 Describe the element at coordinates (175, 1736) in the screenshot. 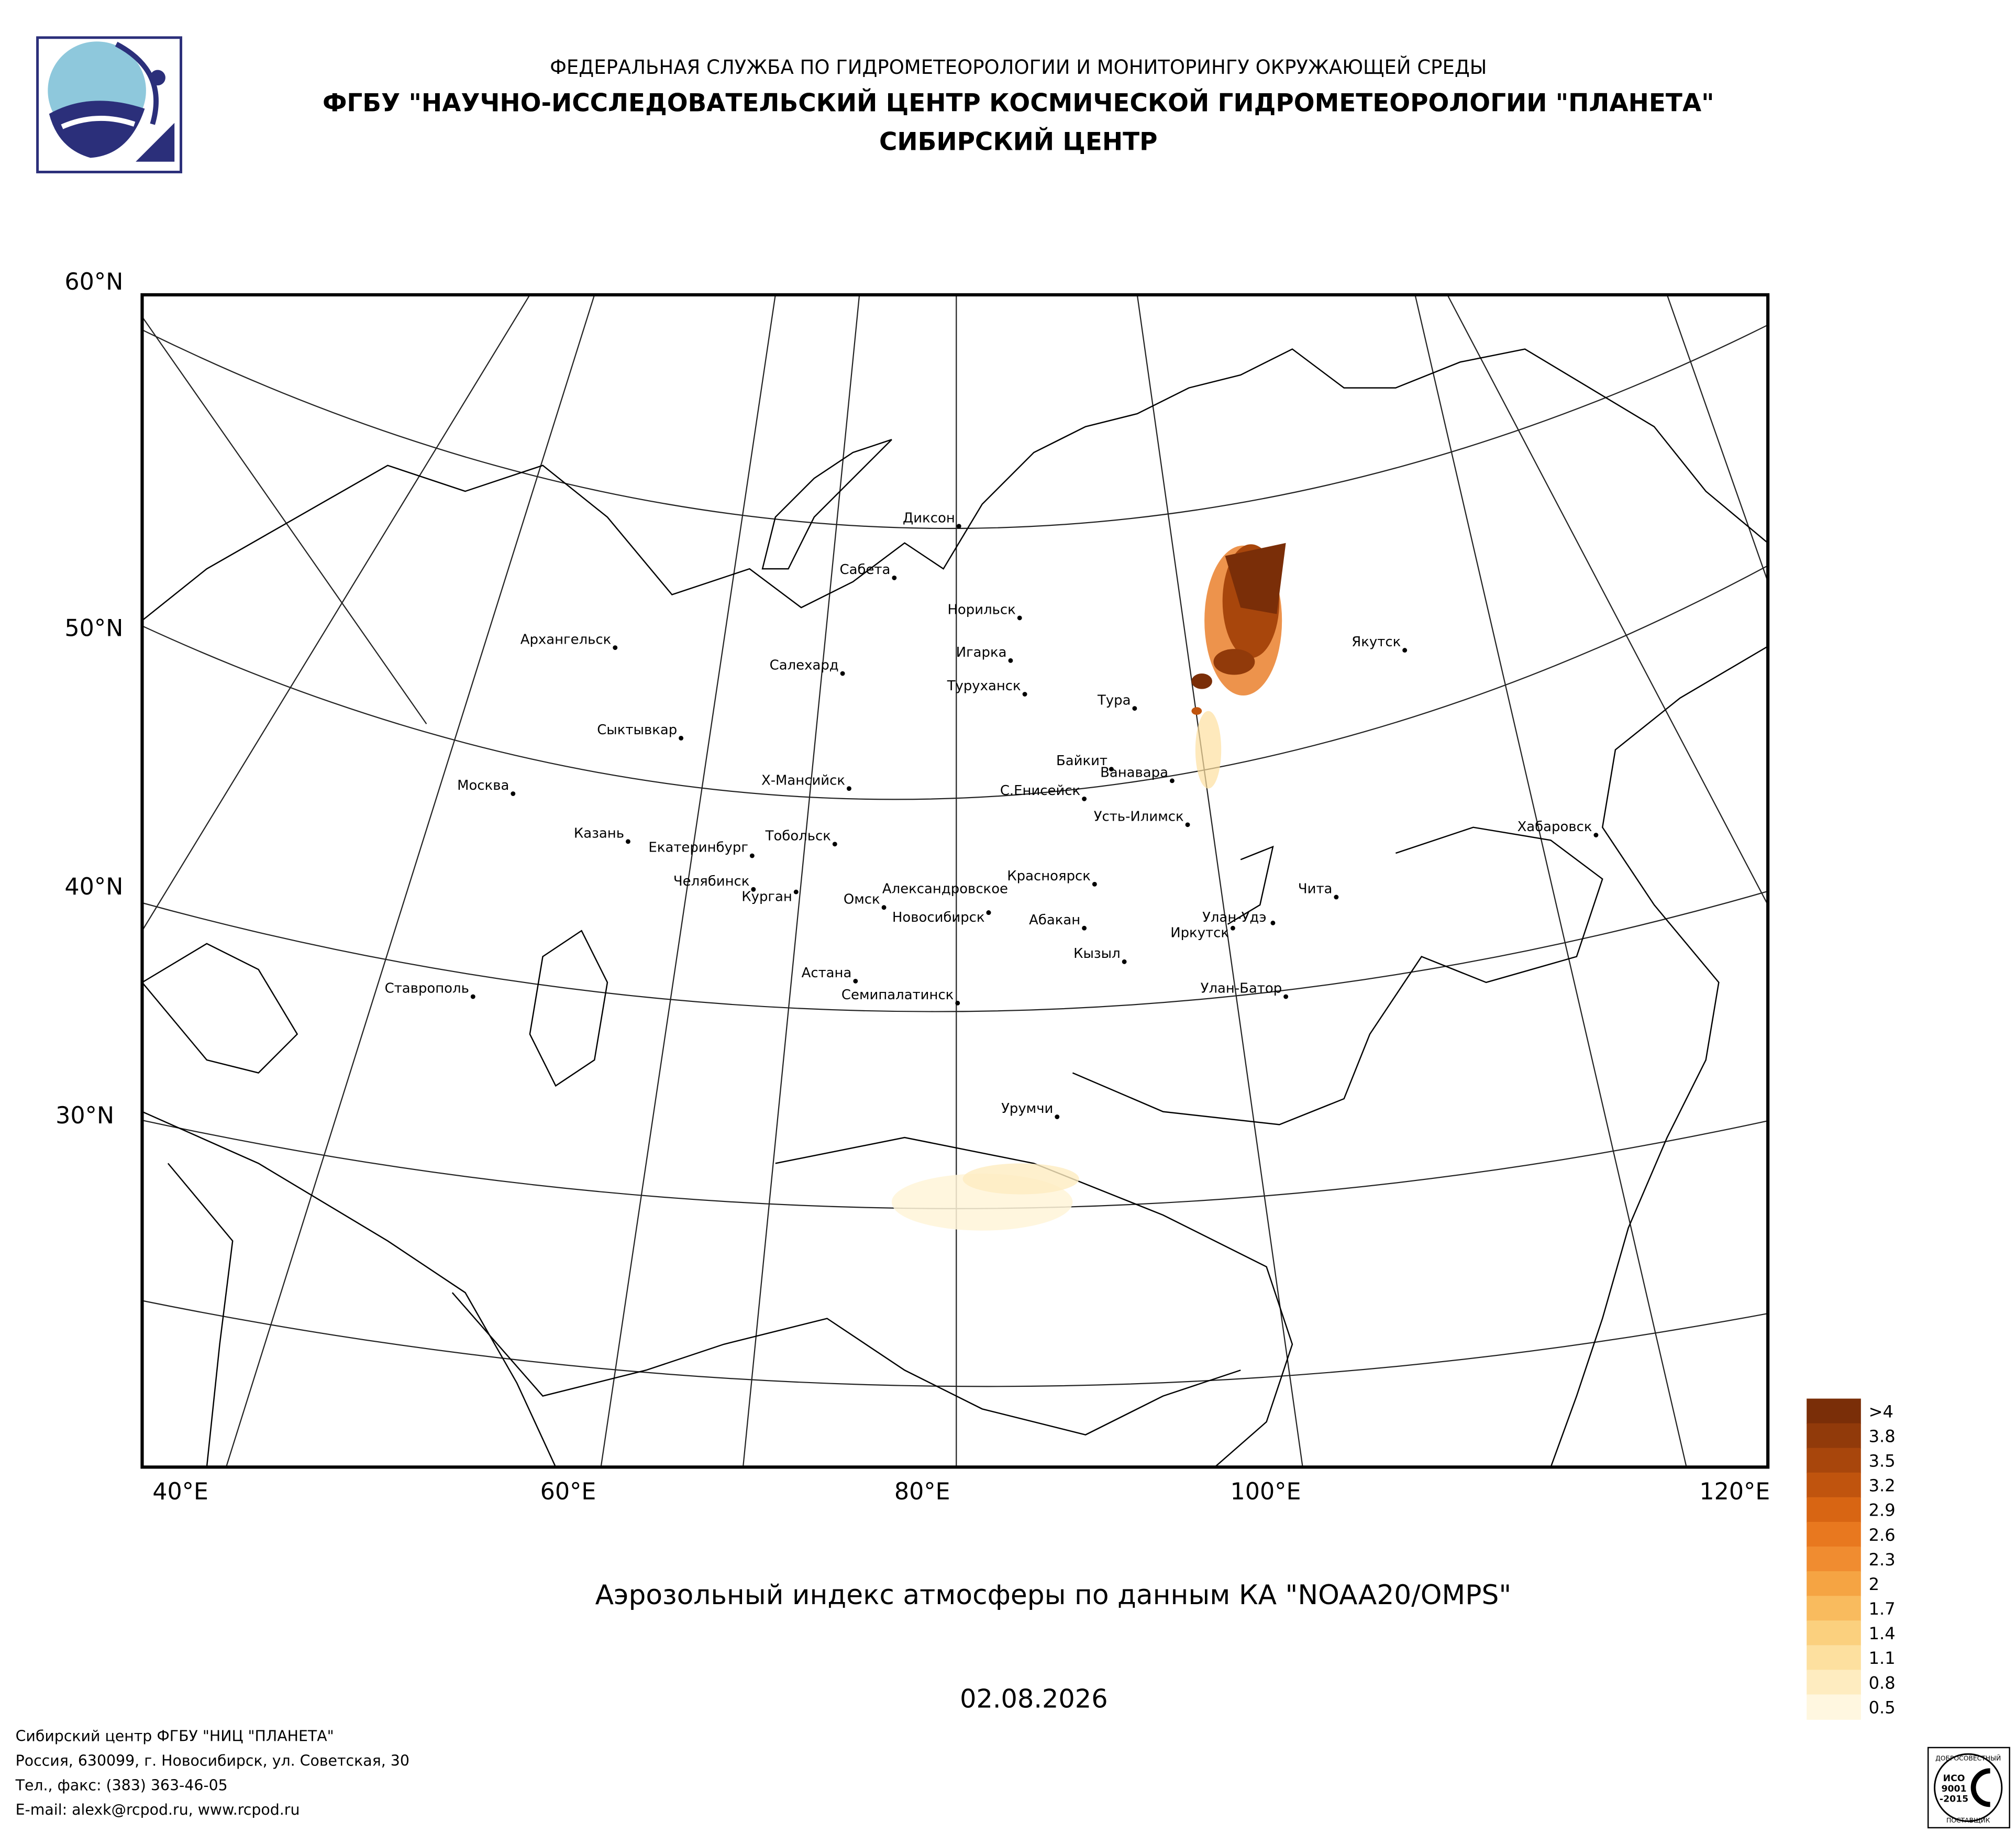

I see `footer-line: Сибирский центр ФГБУ "НИЦ "ПЛАНЕТА"` at that location.